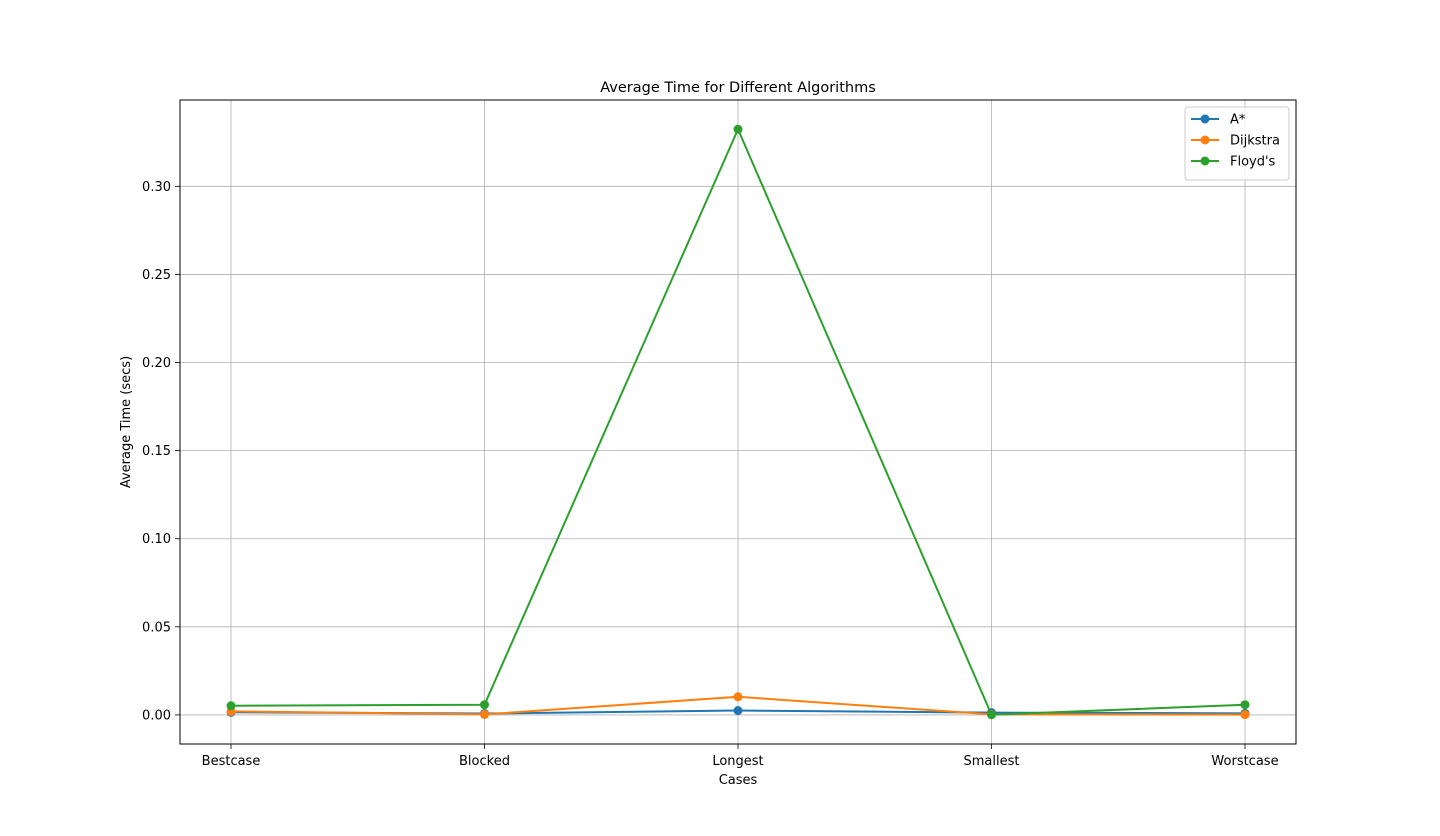  I want to click on legend-label-floyd-s: Floyd's, so click(1253, 162).